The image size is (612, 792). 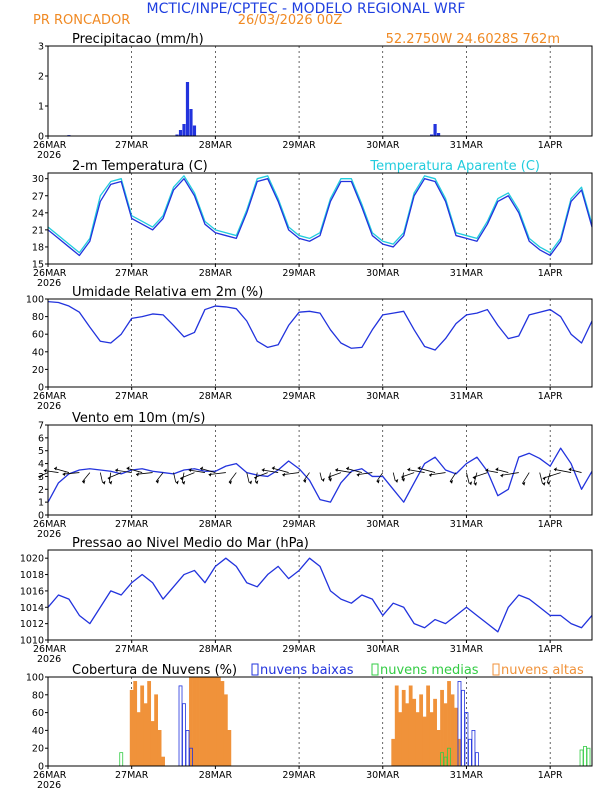 I want to click on wind-series-line, so click(x=320, y=475).